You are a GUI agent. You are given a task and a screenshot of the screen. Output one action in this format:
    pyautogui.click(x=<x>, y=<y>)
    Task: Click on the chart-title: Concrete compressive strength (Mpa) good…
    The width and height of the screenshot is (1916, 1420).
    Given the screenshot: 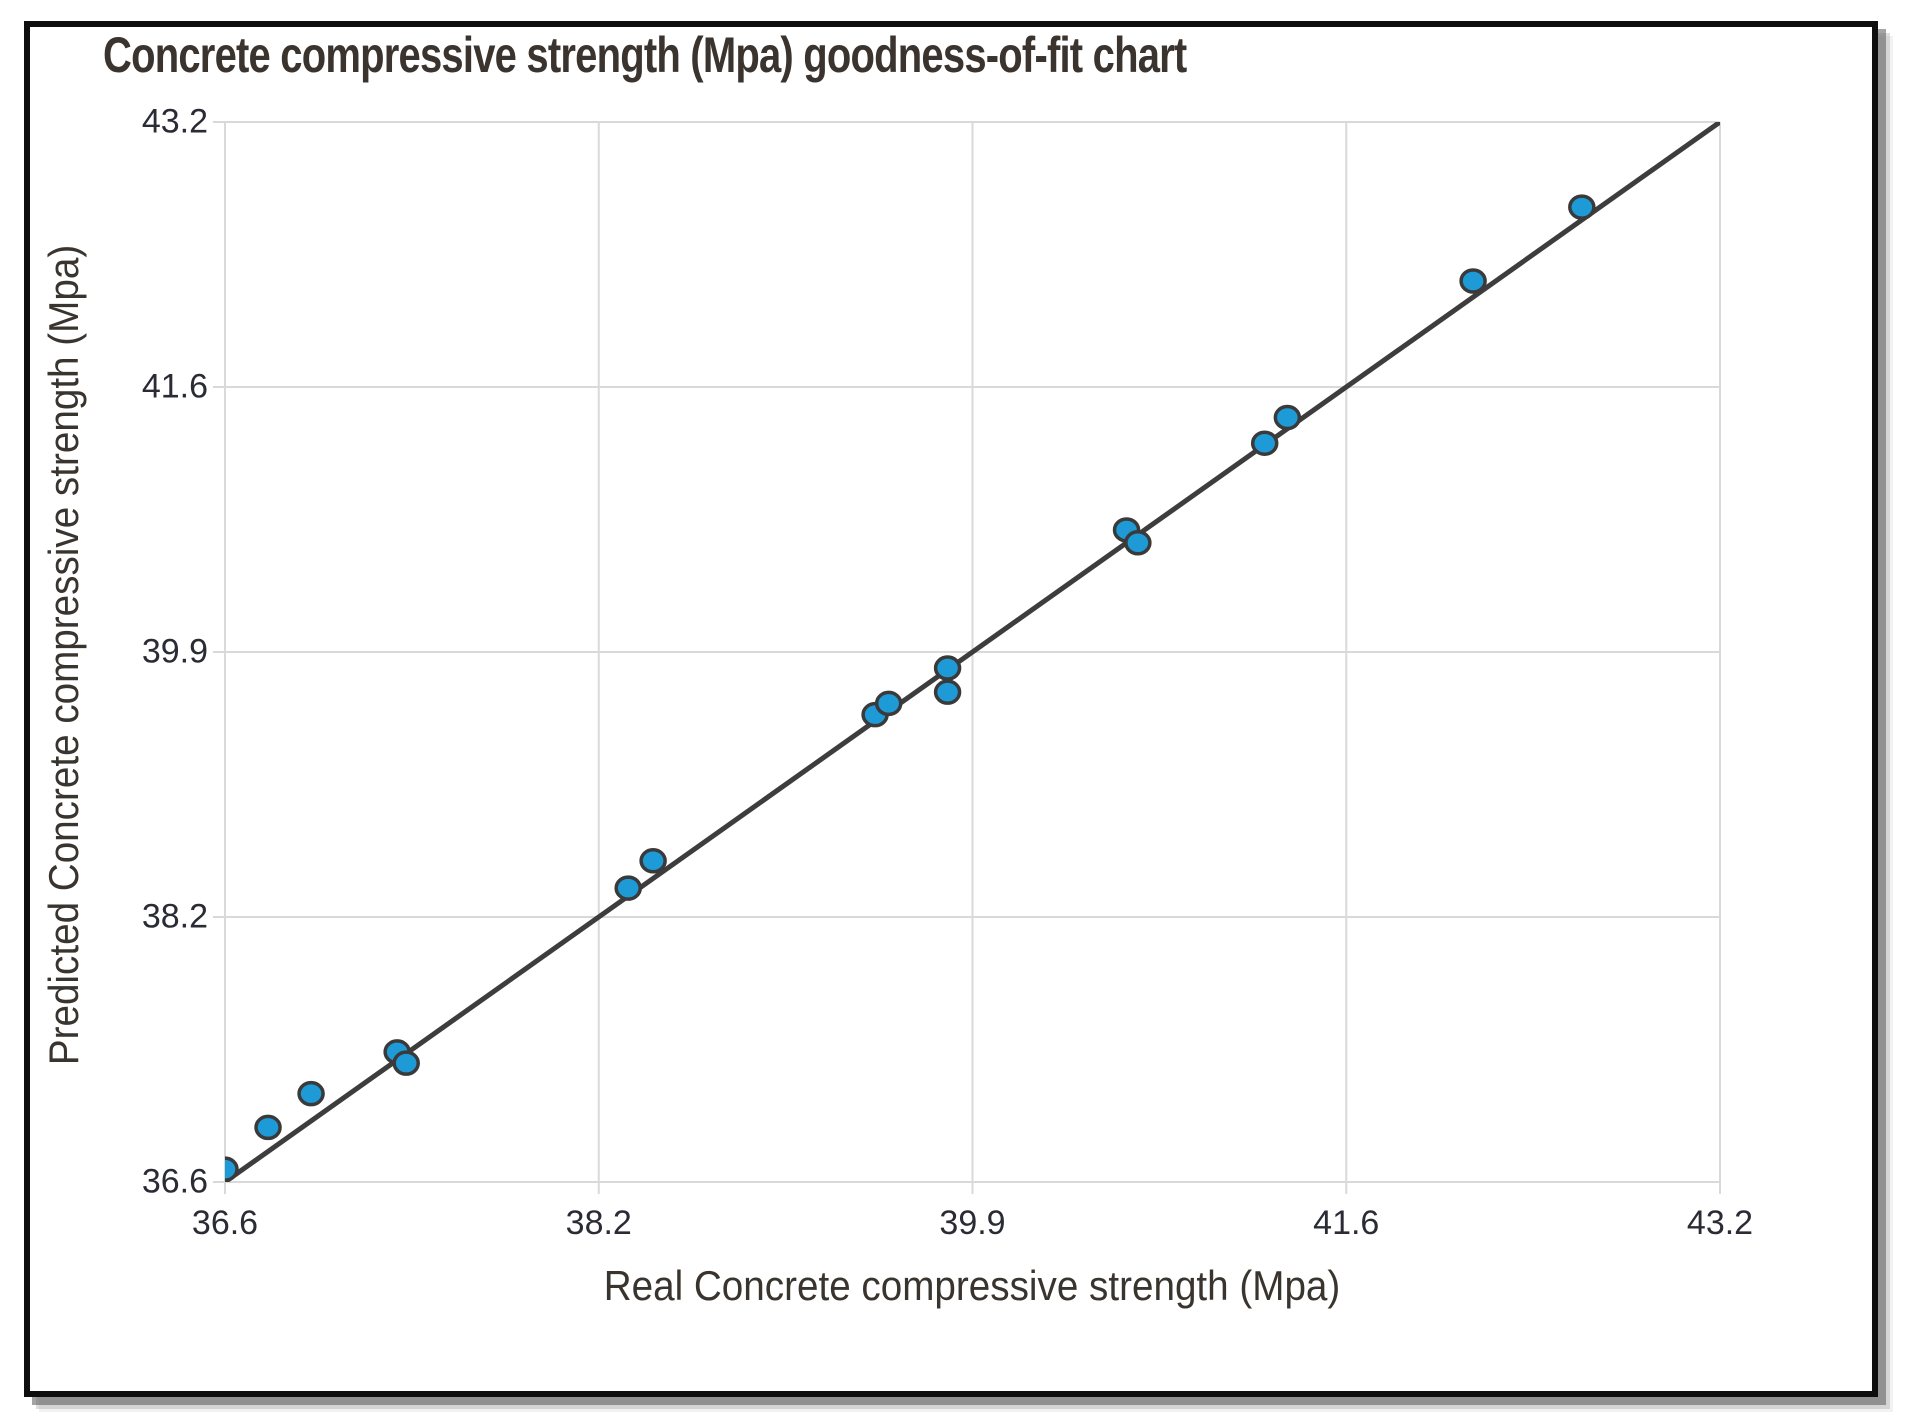 What is the action you would take?
    pyautogui.click(x=645, y=55)
    